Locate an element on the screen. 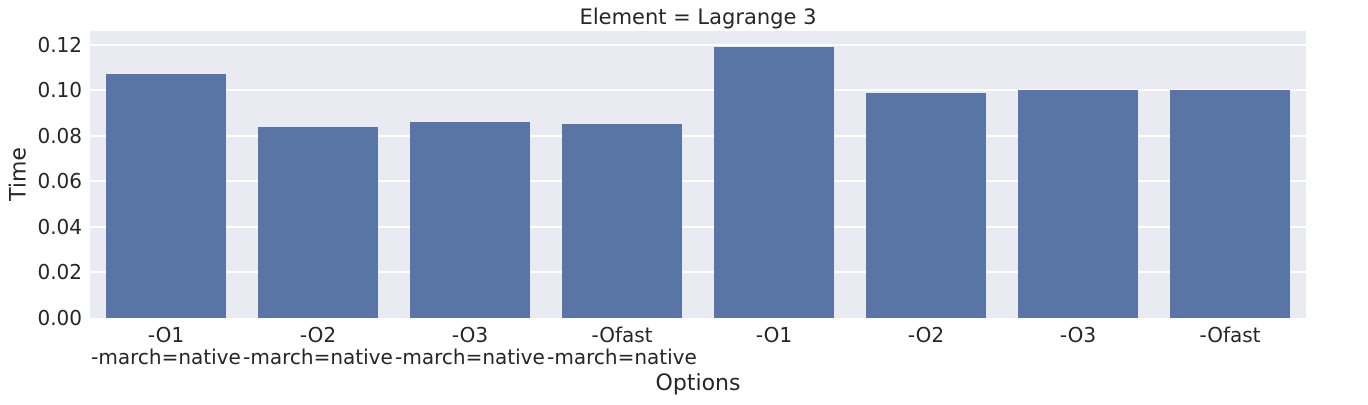 This screenshot has height=405, width=1368. y-tick-label: 0.08 is located at coordinates (59, 135).